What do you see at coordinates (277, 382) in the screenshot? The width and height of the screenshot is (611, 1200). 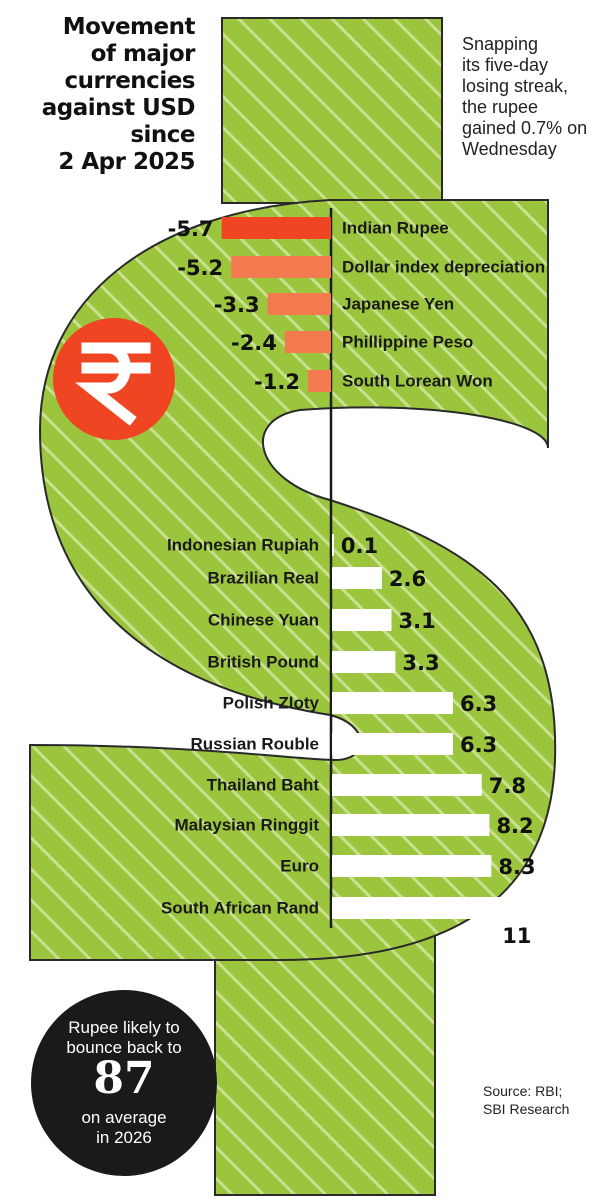 I see `value-label: -1.2` at bounding box center [277, 382].